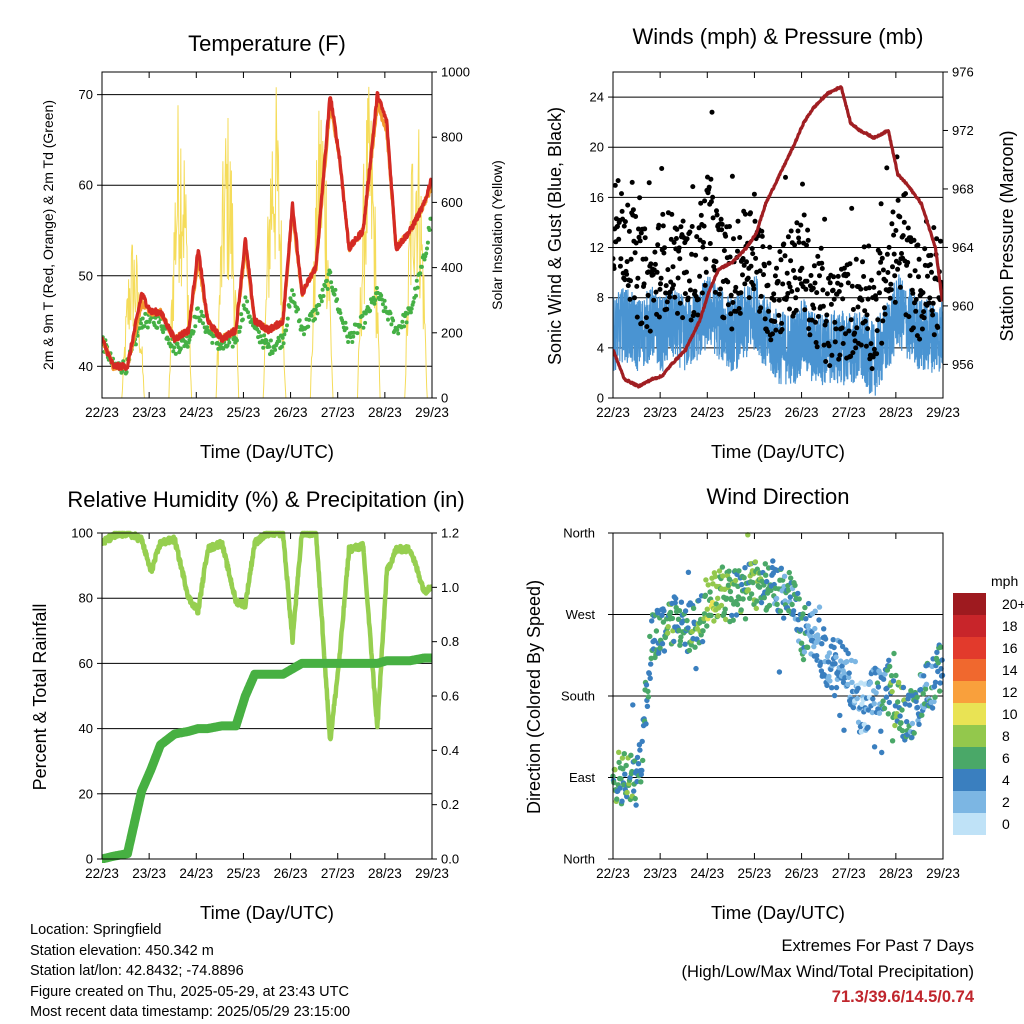 The image size is (1024, 1024). Describe the element at coordinates (452, 332) in the screenshot. I see `temperature-y2-tick-label: 200` at that location.